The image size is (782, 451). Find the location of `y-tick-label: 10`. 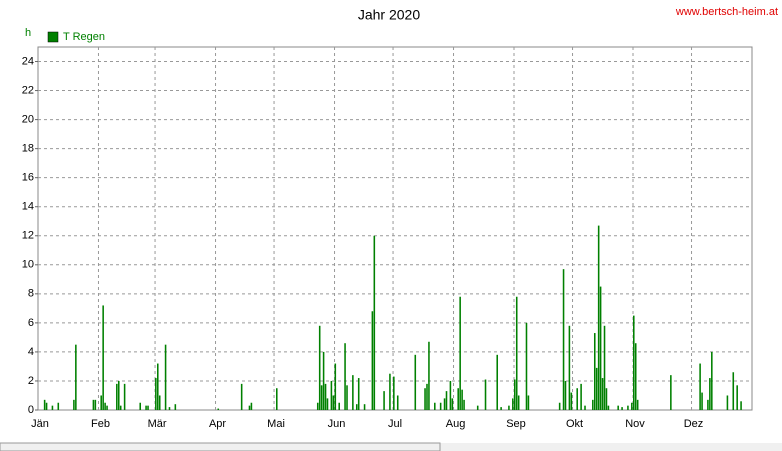

y-tick-label: 10 is located at coordinates (28, 265).